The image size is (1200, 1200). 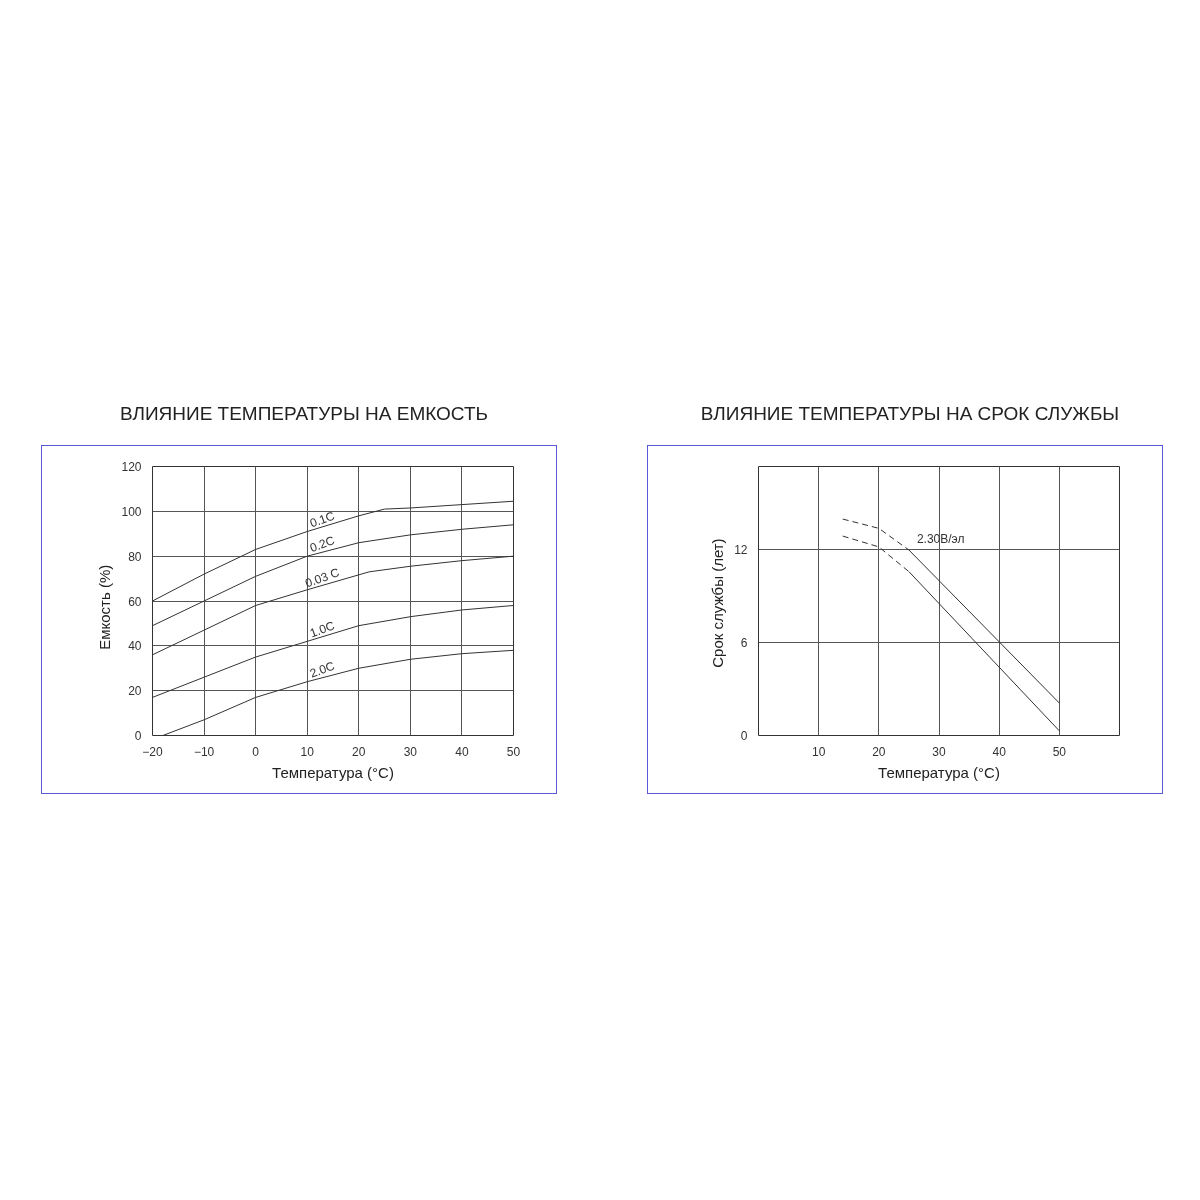 I want to click on x-tick-label: −20, so click(x=152, y=751).